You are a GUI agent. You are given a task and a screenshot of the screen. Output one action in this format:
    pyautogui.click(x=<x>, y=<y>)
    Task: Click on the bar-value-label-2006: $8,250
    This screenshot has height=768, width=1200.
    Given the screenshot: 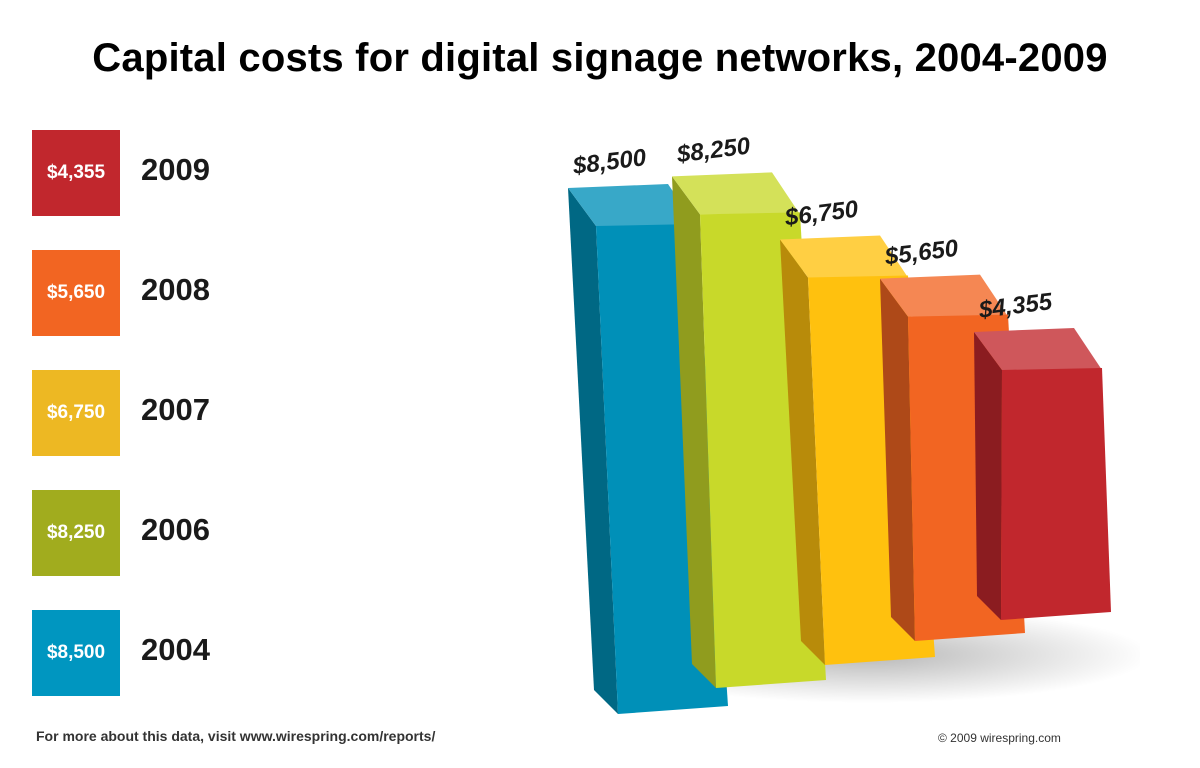 What is the action you would take?
    pyautogui.click(x=713, y=150)
    